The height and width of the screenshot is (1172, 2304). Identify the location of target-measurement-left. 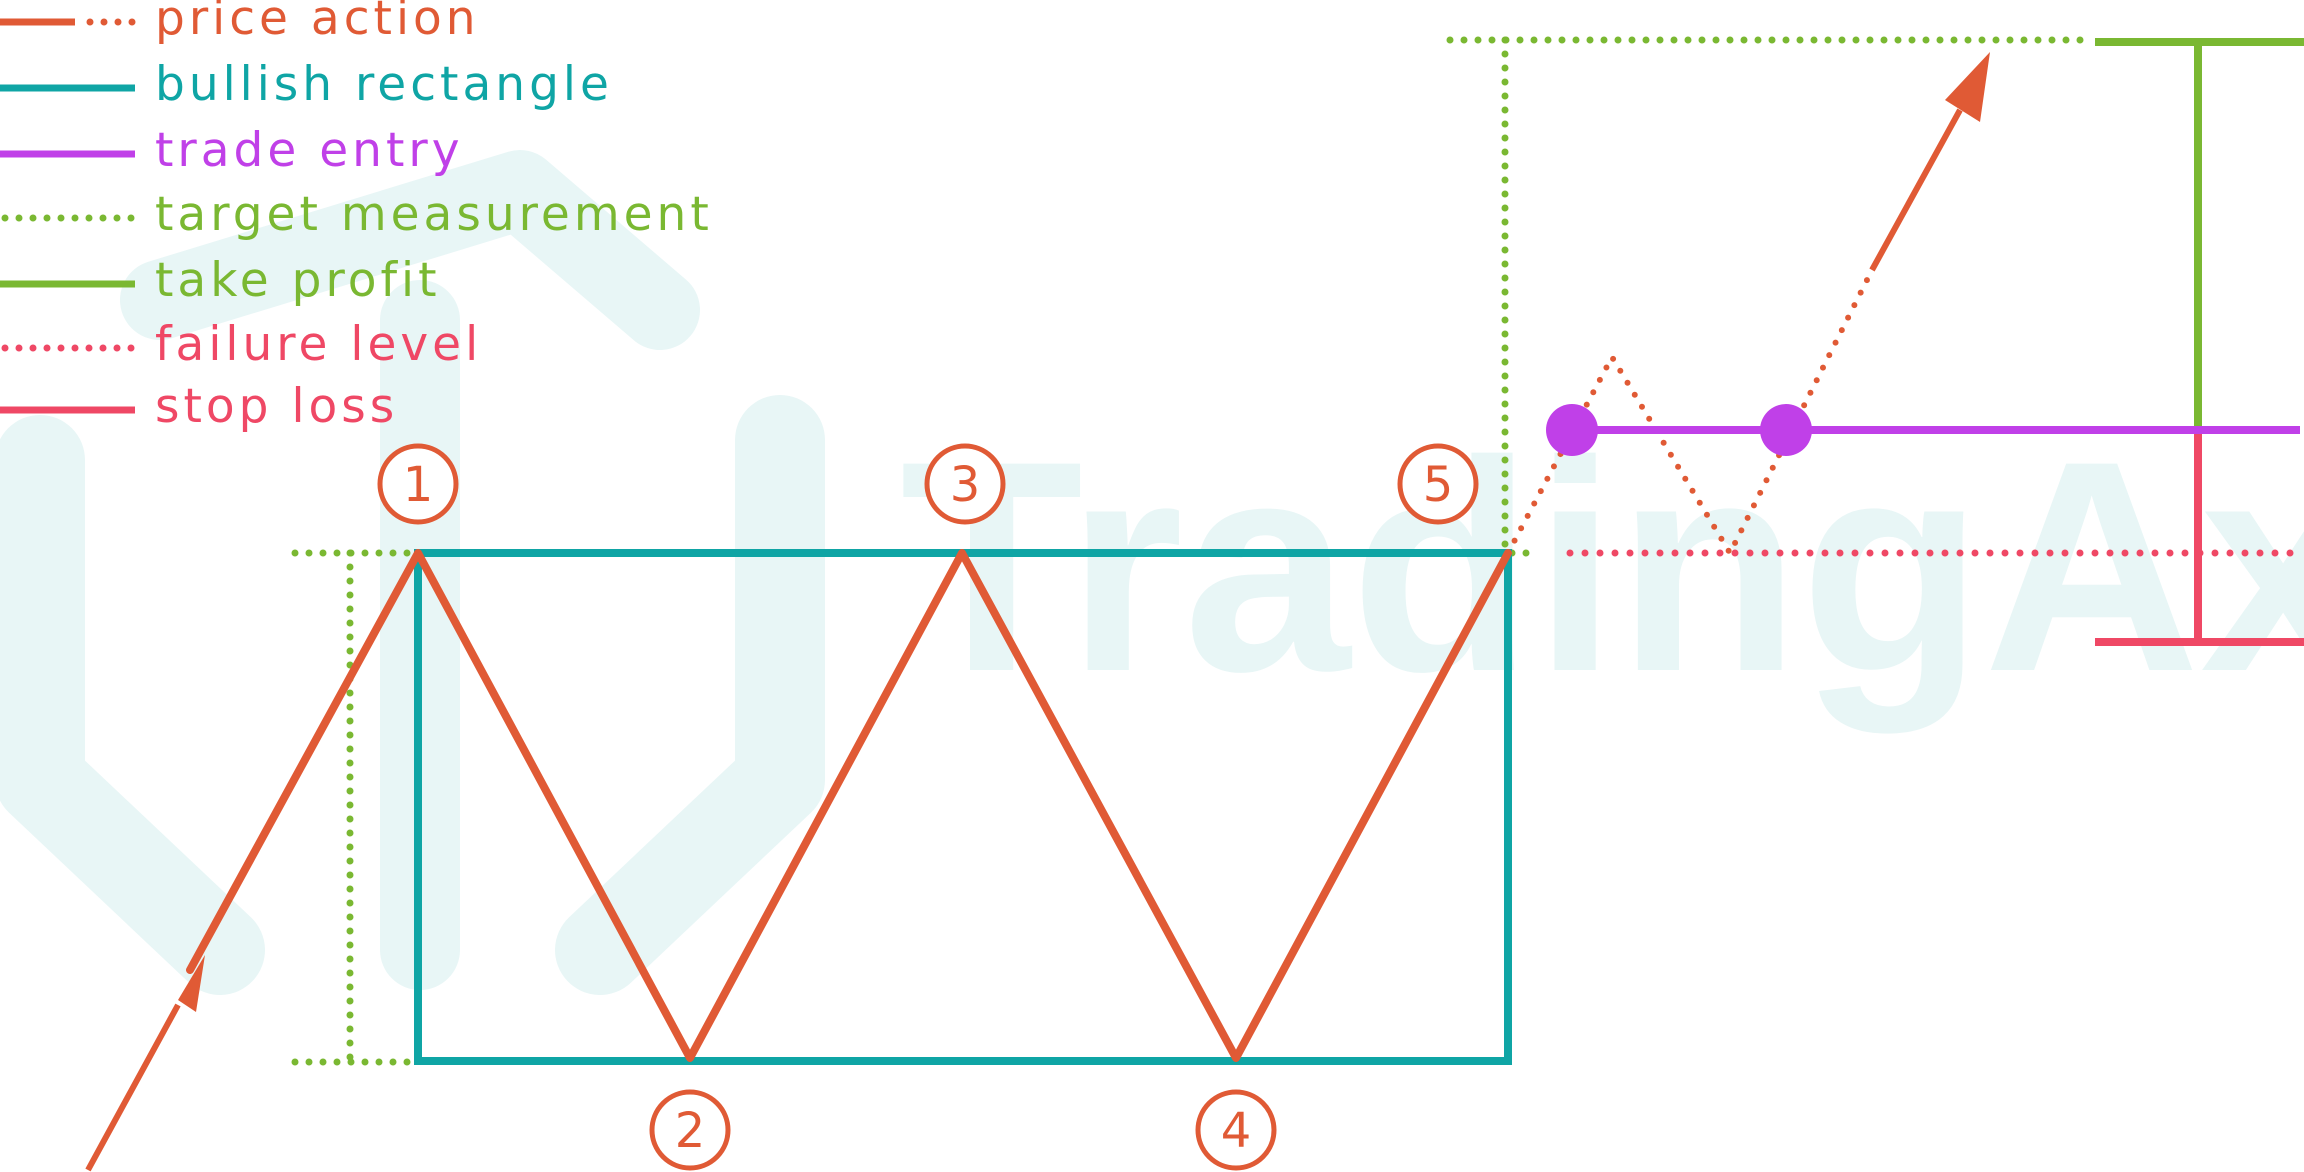
(355, 807).